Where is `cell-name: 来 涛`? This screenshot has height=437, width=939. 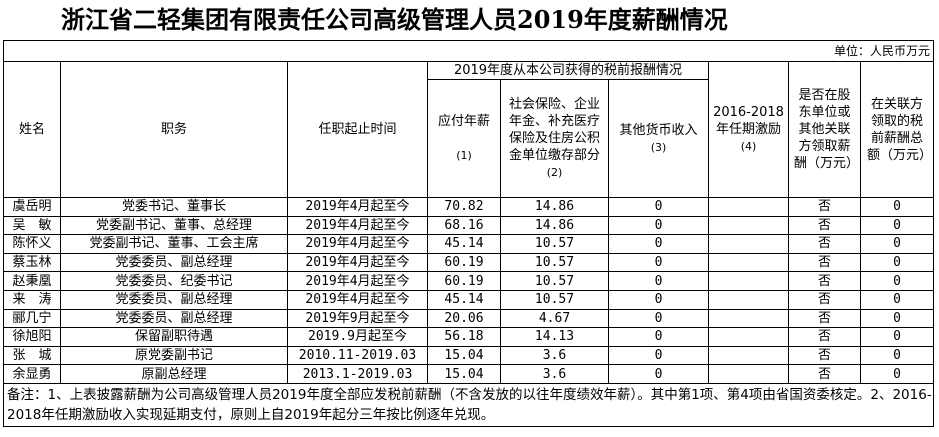 cell-name: 来 涛 is located at coordinates (32, 299).